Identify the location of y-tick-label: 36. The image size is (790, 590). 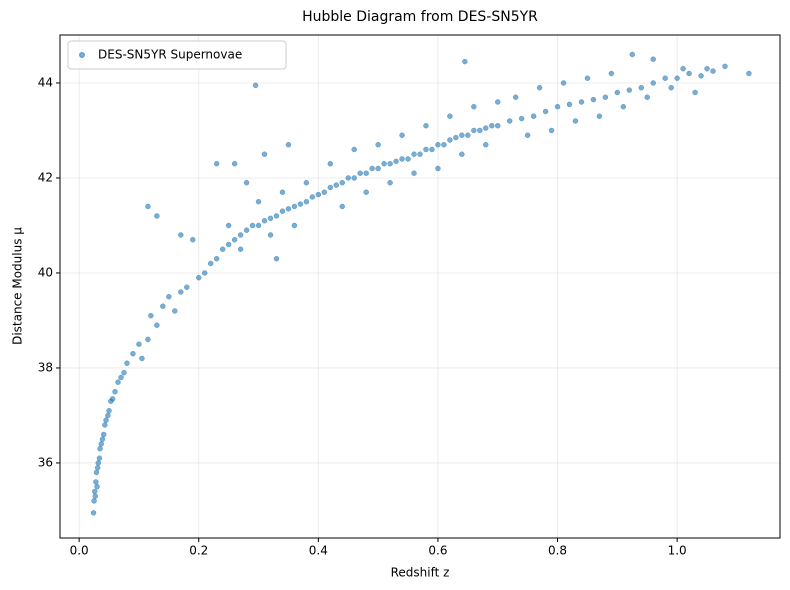
(45, 462).